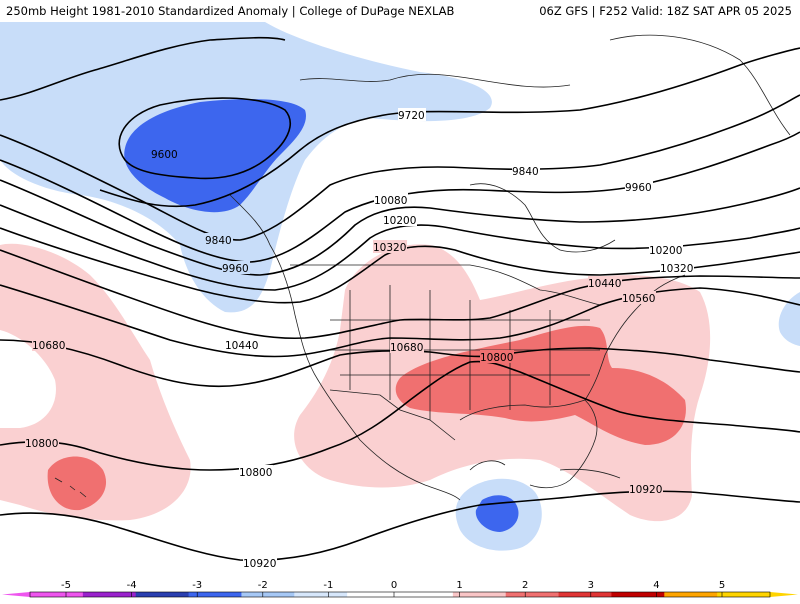 Image resolution: width=800 pixels, height=604 pixels. Describe the element at coordinates (789, 319) in the screenshot. I see `anomaly-light-blue-east-edge` at that location.